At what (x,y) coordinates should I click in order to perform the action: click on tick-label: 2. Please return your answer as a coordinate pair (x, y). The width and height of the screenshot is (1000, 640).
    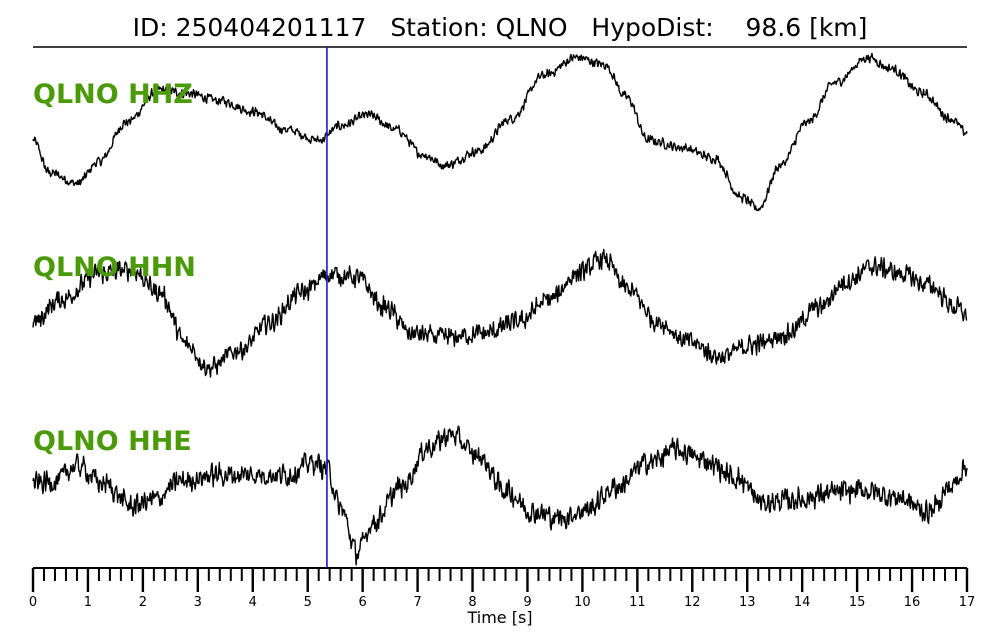
    Looking at the image, I should click on (143, 602).